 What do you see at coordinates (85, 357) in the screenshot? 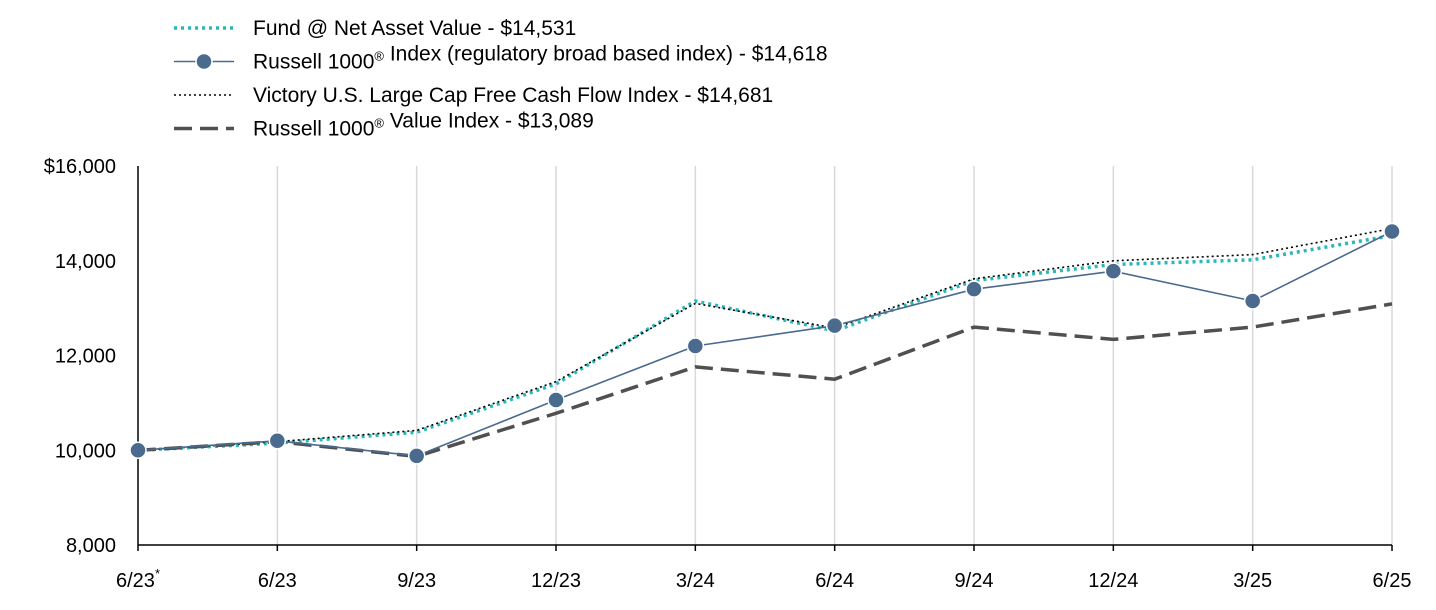
I see `y-tick-label-2: 12,000` at bounding box center [85, 357].